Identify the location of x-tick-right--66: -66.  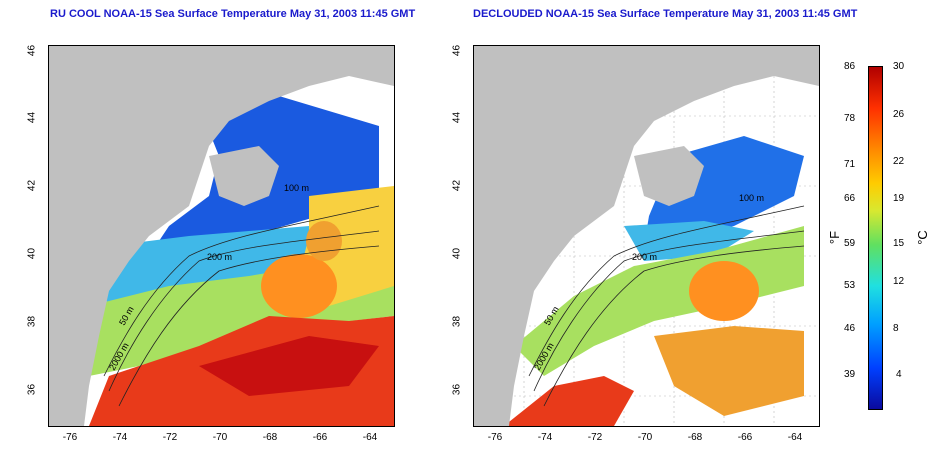
(745, 437).